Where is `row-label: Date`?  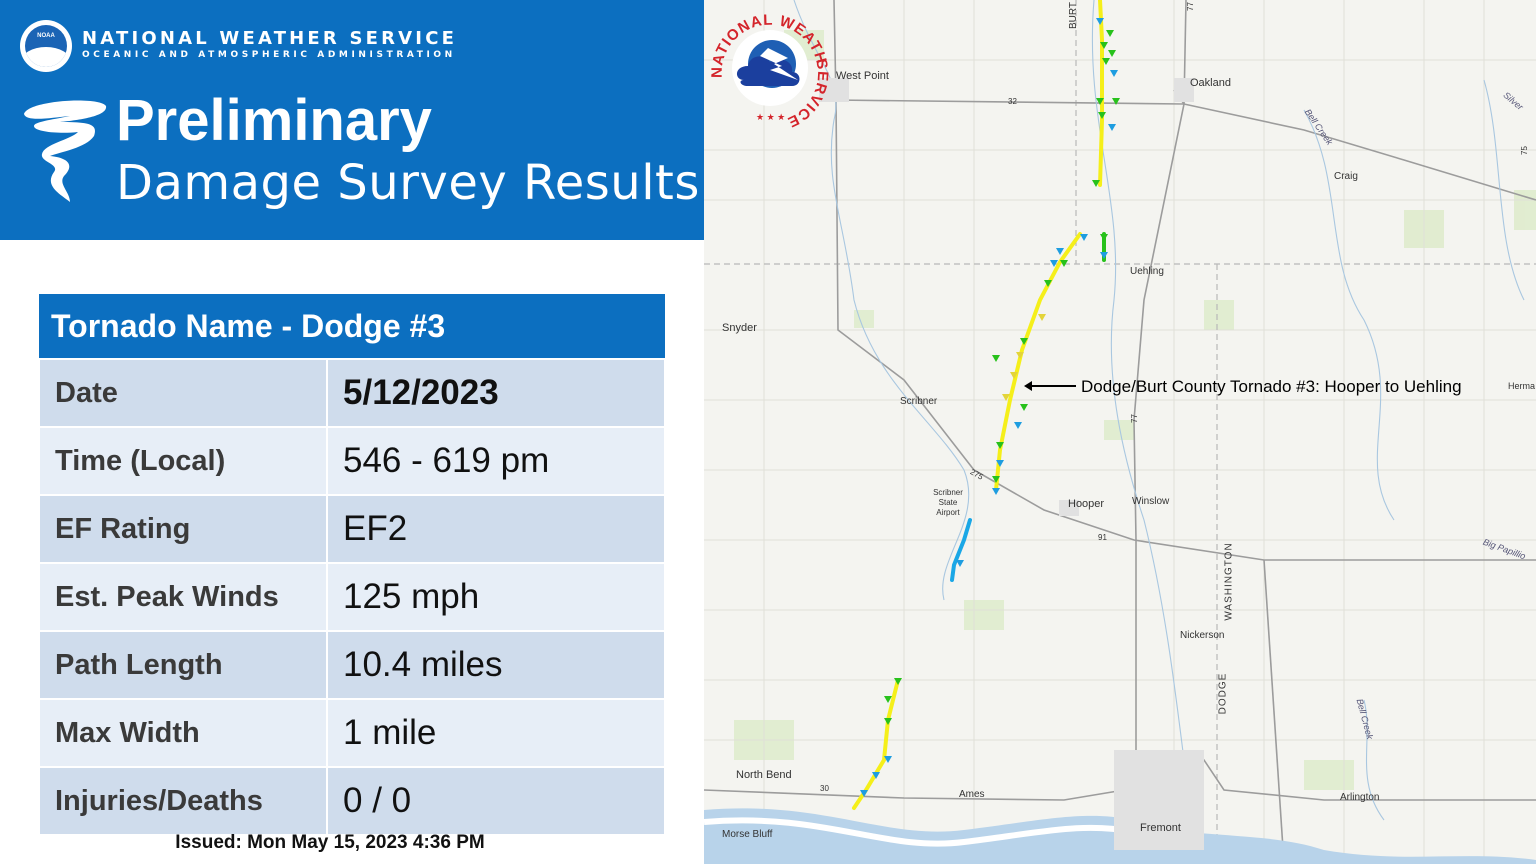
row-label: Date is located at coordinates (183, 393).